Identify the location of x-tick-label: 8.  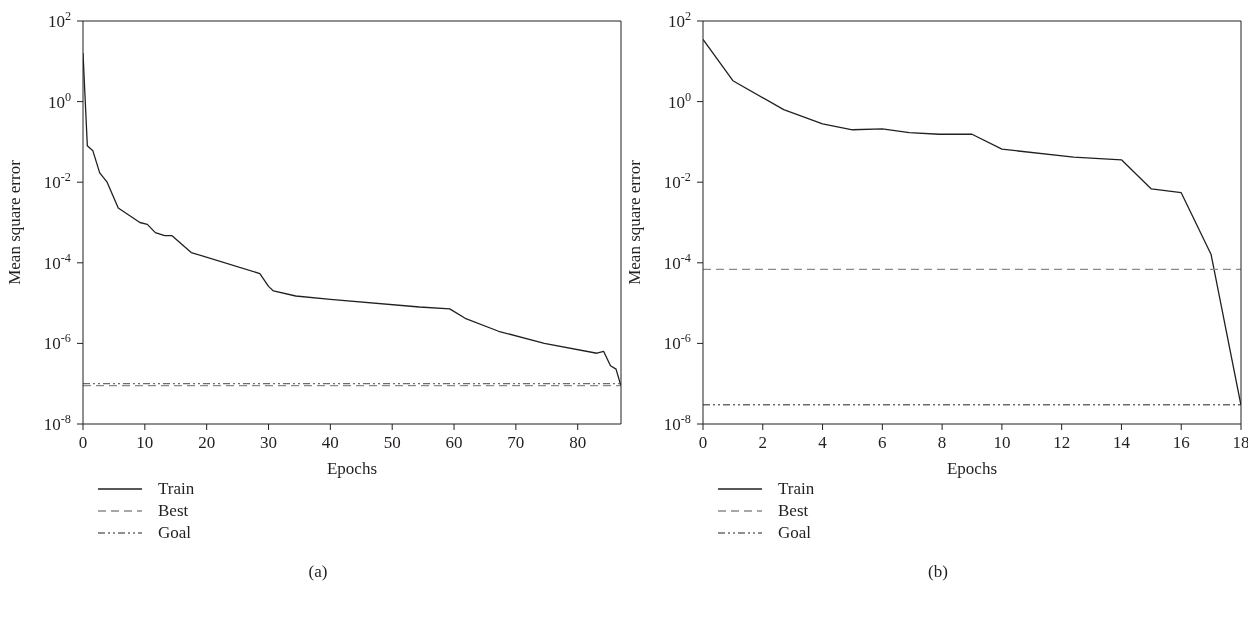
(942, 442).